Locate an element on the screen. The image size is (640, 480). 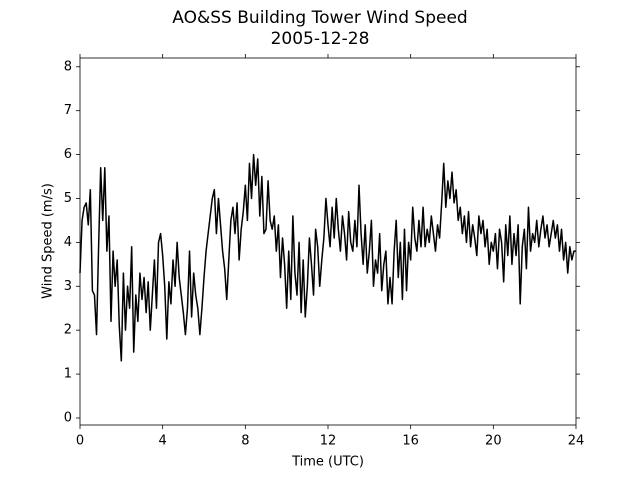
x-tick-label: 12 is located at coordinates (328, 441).